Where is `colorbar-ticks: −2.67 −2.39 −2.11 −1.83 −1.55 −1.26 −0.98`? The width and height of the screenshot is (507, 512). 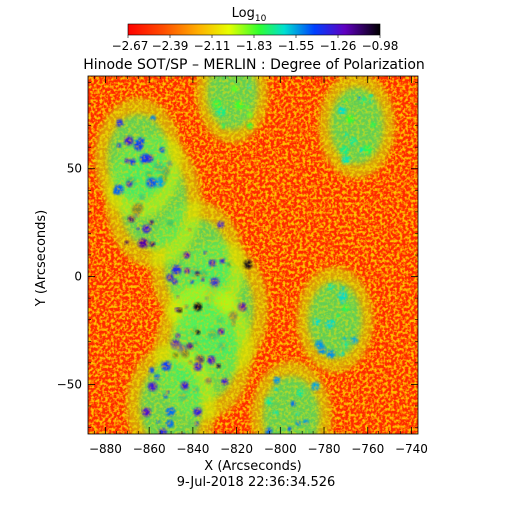
colorbar-ticks: −2.67 −2.39 −2.11 −1.83 −1.55 −1.26 −0.98 is located at coordinates (255, 44).